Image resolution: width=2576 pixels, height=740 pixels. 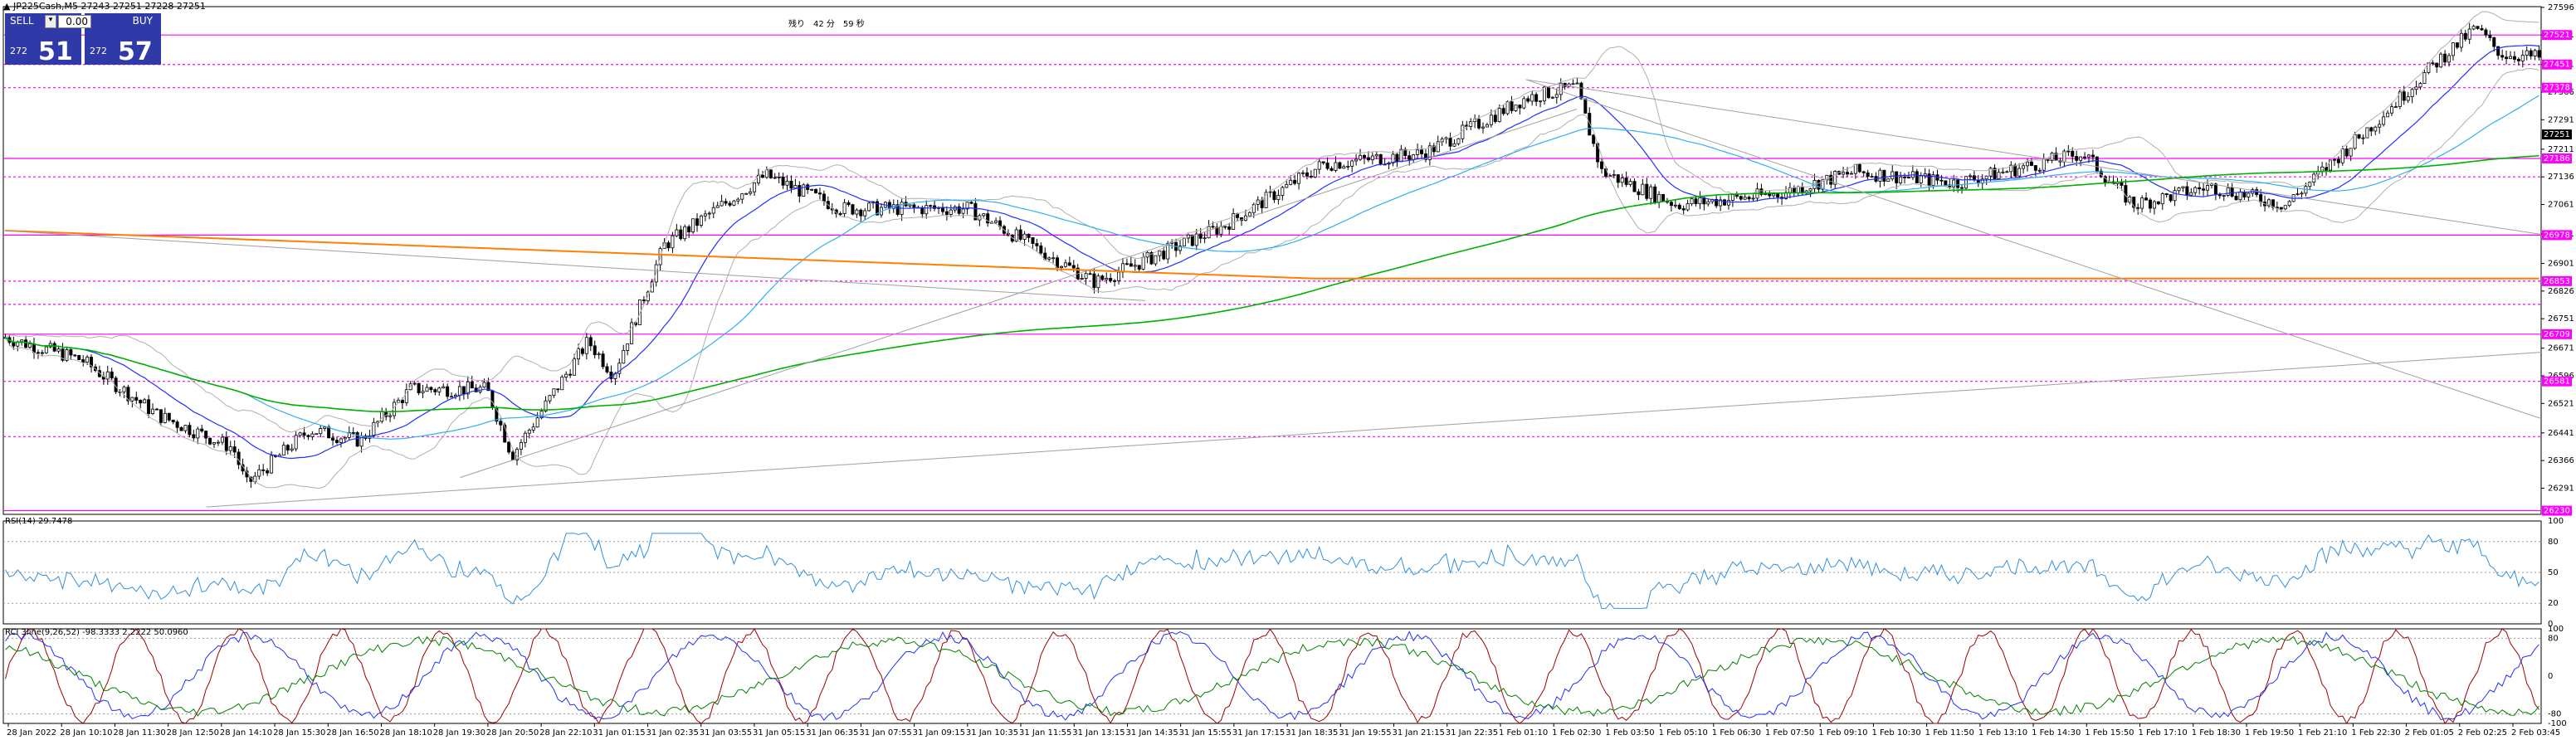 I want to click on buy-button: BUY, so click(x=143, y=21).